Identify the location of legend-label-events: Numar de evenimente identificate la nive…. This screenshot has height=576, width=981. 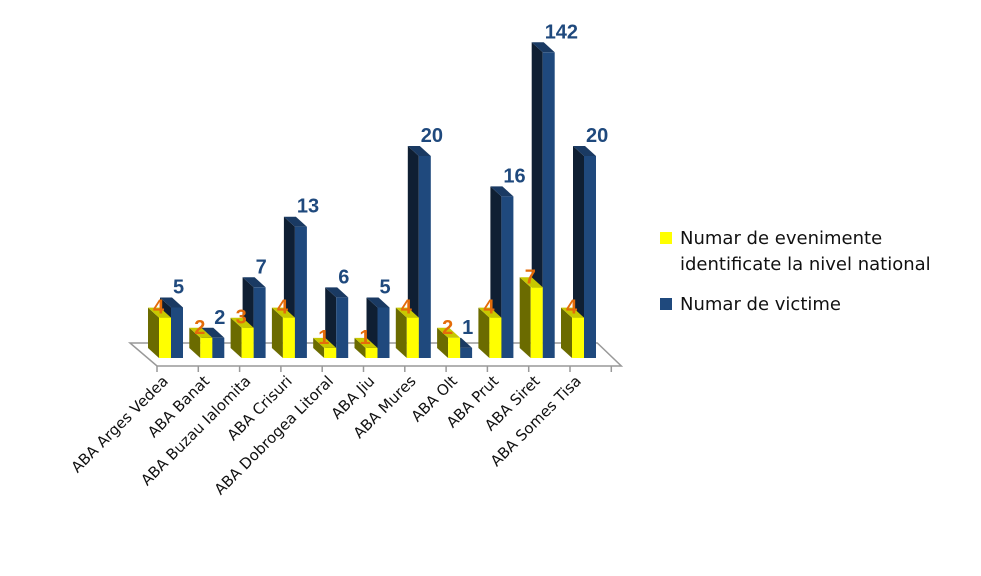
(805, 251).